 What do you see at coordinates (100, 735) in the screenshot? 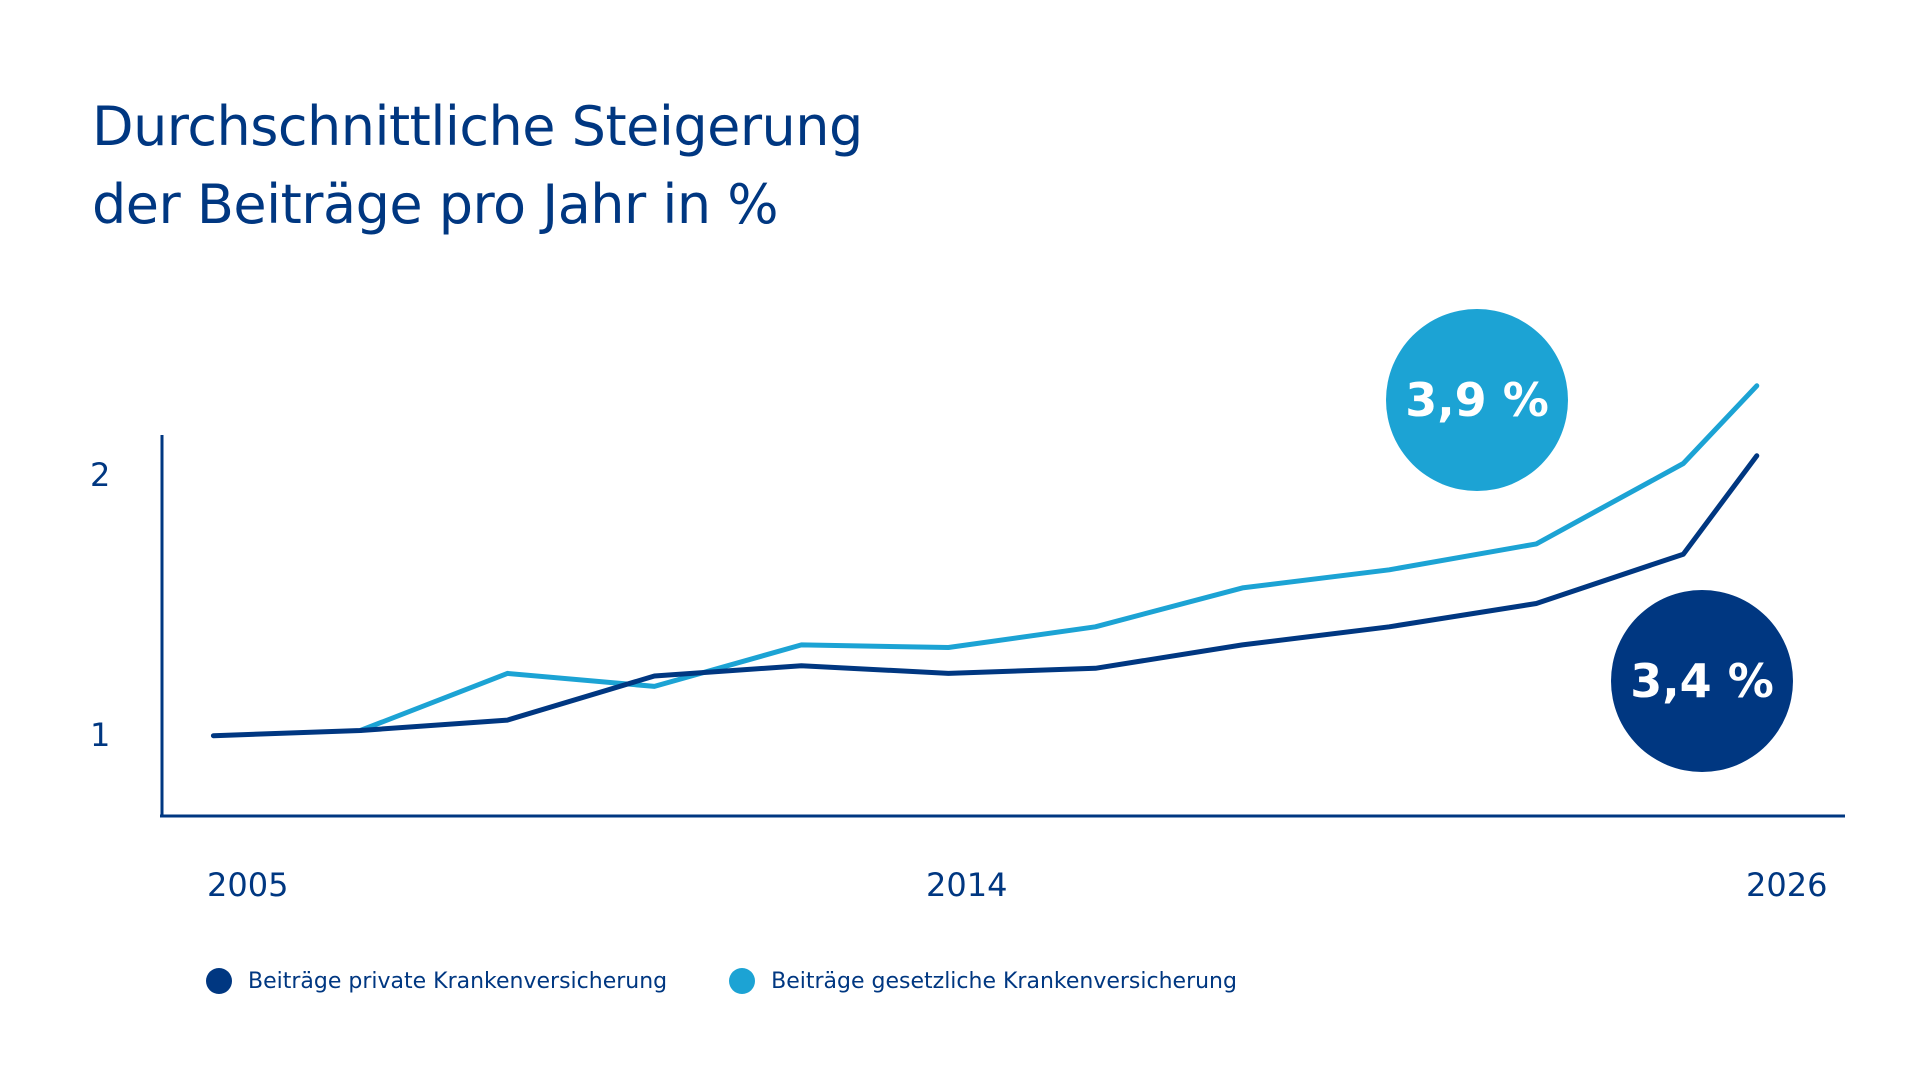
I see `y-tick-label-1: 1` at bounding box center [100, 735].